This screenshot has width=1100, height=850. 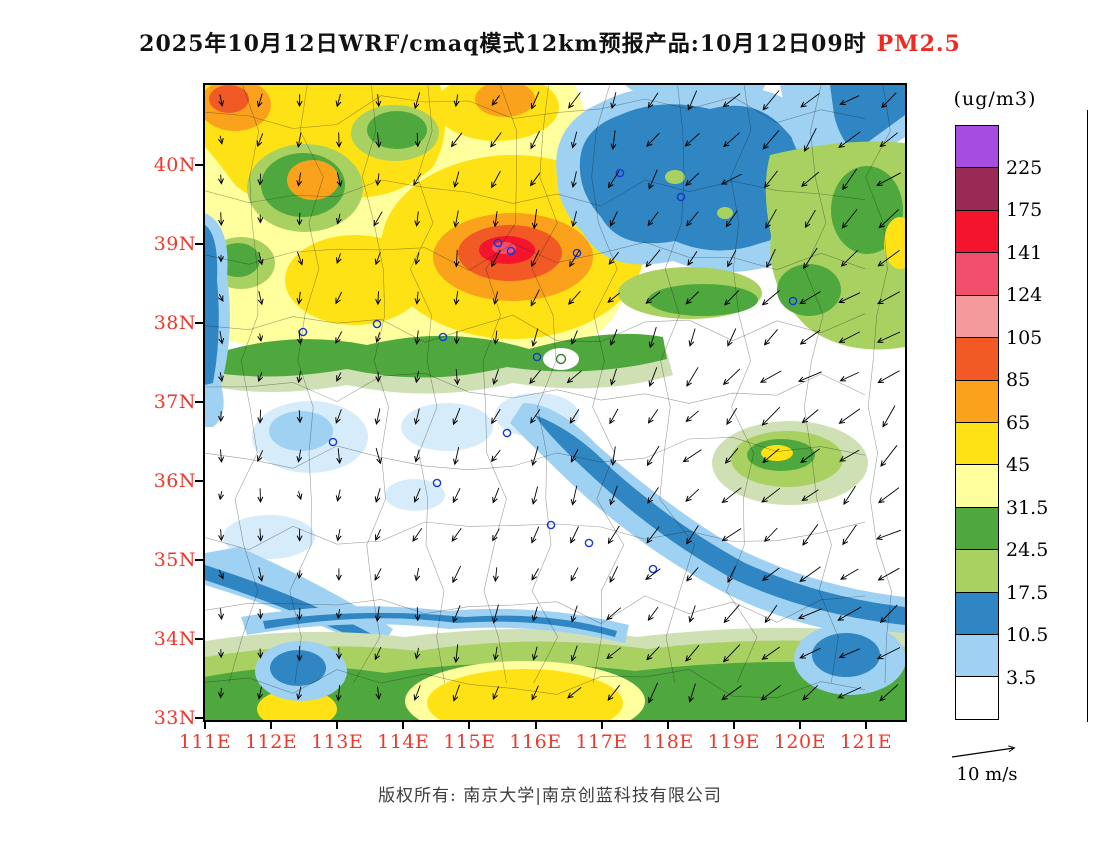 What do you see at coordinates (1018, 422) in the screenshot?
I see `colorbar-tick-65: 65` at bounding box center [1018, 422].